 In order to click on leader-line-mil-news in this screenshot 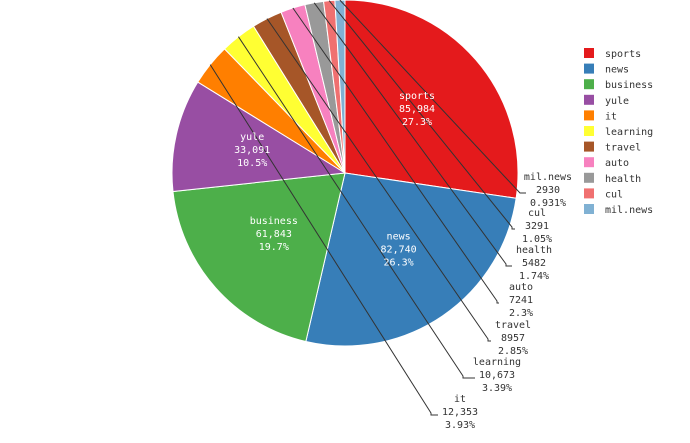, I will do `click(432, 97)`.